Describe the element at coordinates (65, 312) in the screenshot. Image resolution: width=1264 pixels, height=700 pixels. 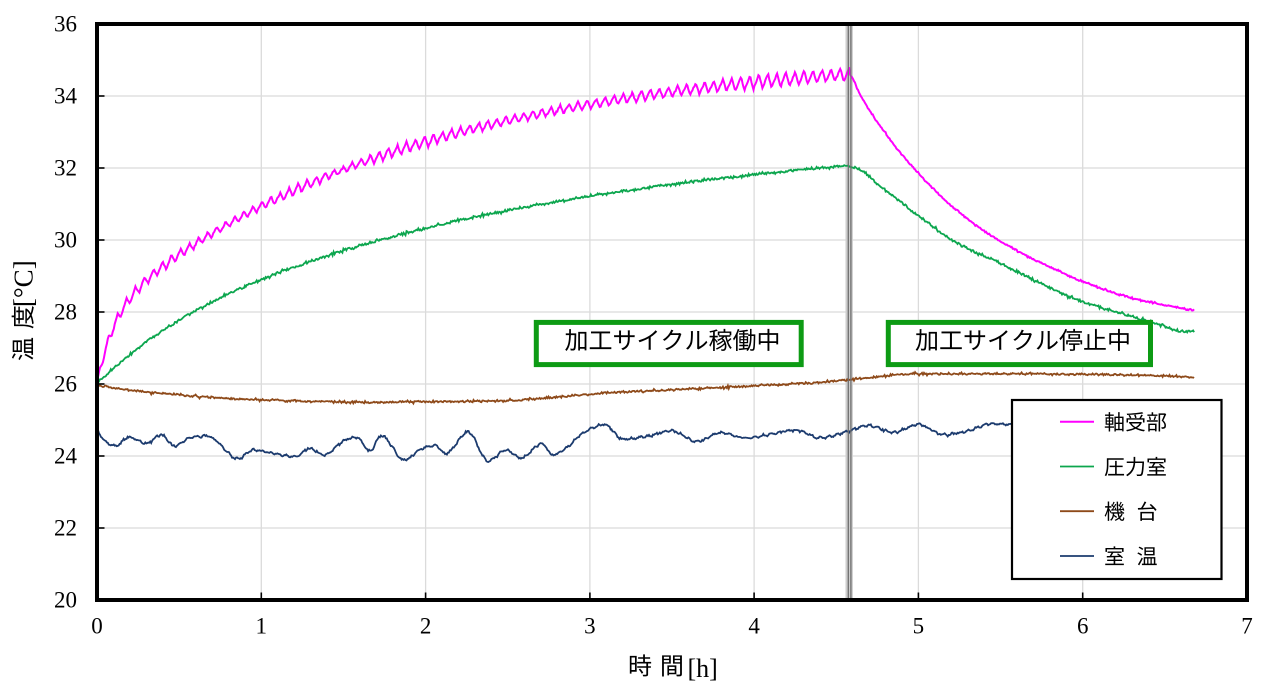
I see `svg-text: 28` at that location.